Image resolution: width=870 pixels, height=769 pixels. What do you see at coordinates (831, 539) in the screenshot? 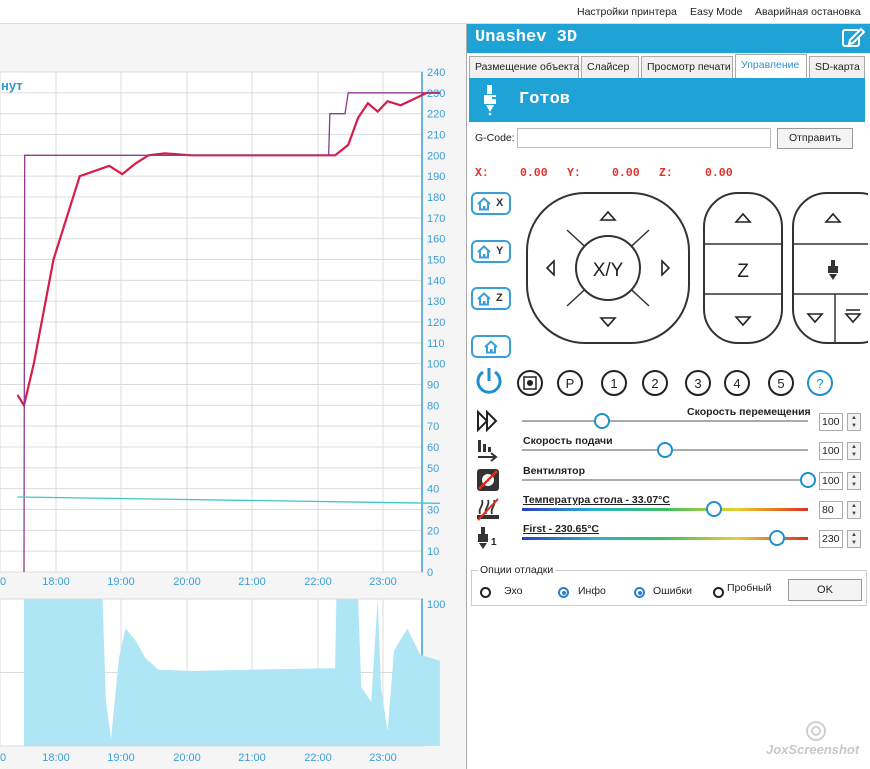
I see `slider-value-input: 230` at bounding box center [831, 539].